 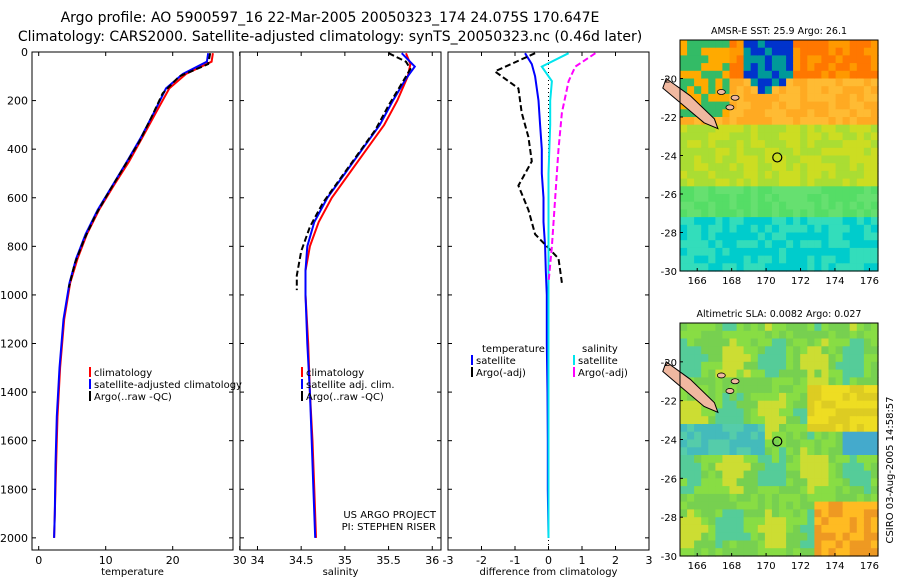 I want to click on temperature-legend-label: Argo(..raw -QC), so click(x=133, y=397).